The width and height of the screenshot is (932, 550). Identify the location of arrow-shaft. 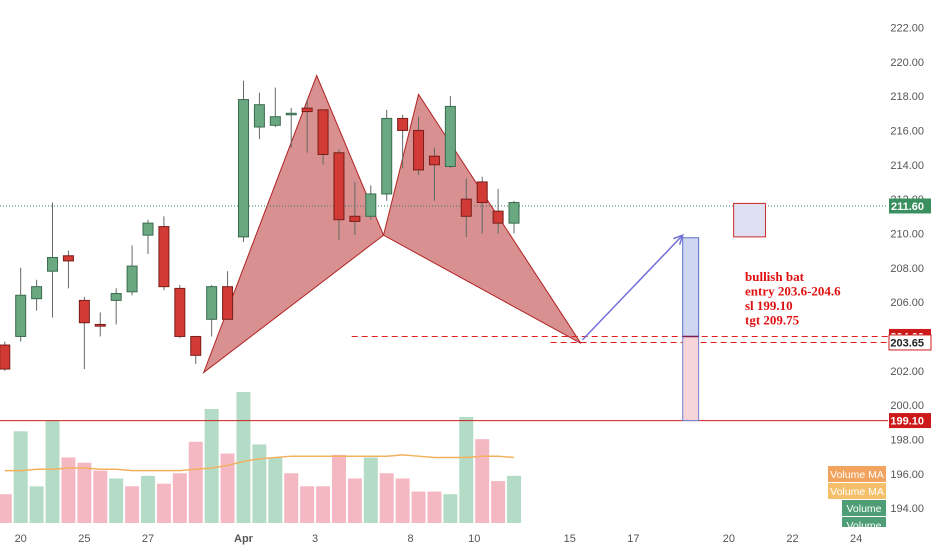
(632, 287).